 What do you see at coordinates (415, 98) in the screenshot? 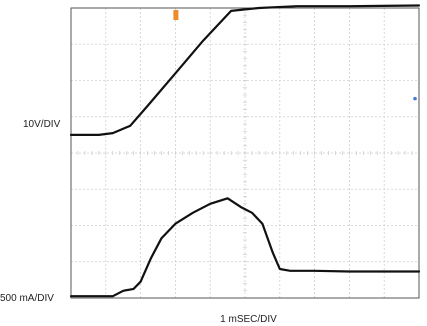
I see `channel-marker-icon` at bounding box center [415, 98].